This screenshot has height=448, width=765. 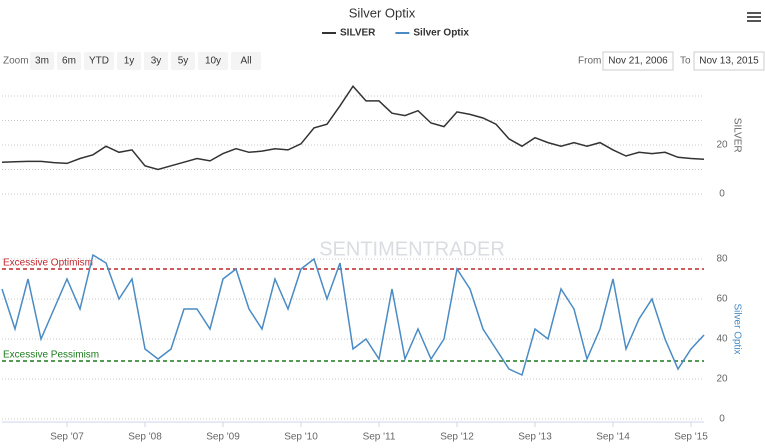 What do you see at coordinates (691, 437) in the screenshot?
I see `x-tick-label: Sep '15` at bounding box center [691, 437].